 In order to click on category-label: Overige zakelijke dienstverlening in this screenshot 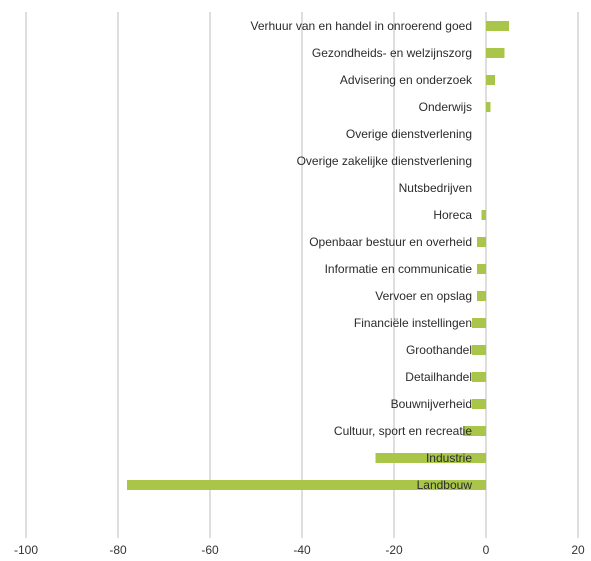, I will do `click(384, 161)`.